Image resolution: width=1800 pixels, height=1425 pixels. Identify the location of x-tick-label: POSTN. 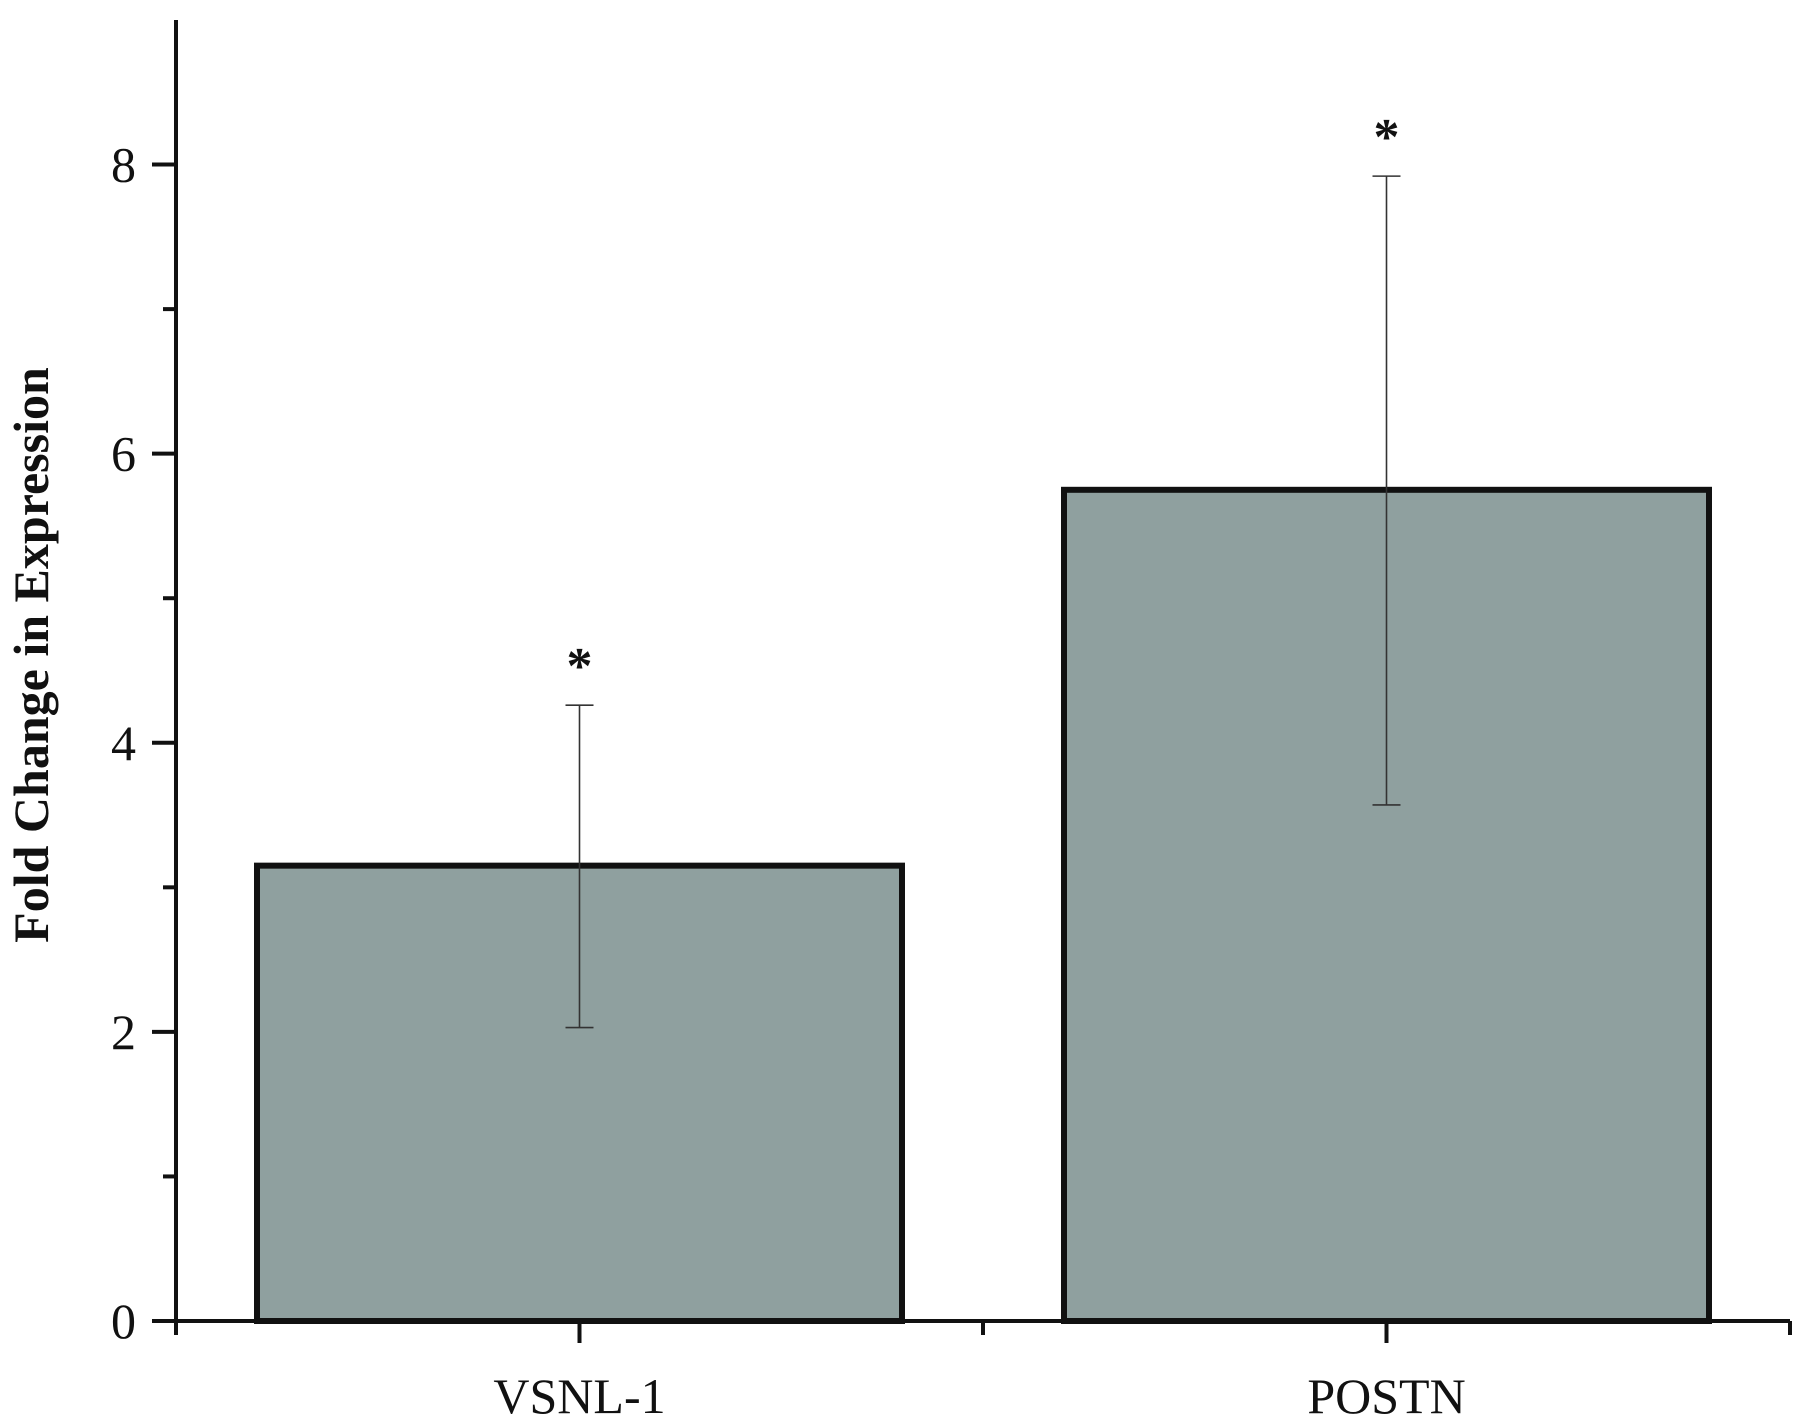
(1386, 1396).